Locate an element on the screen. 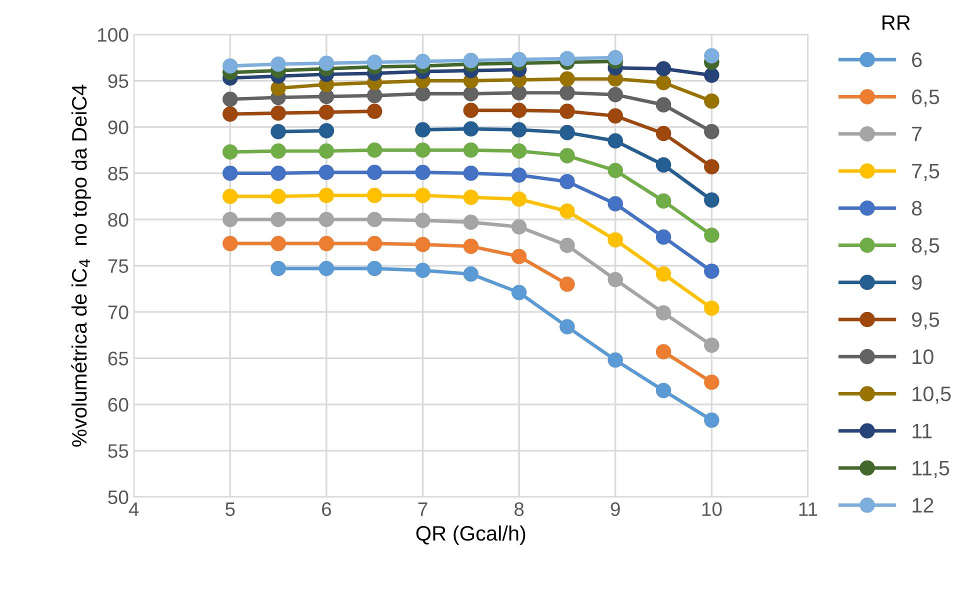 Image resolution: width=977 pixels, height=606 pixels. legend-label: 7,5 is located at coordinates (926, 172).